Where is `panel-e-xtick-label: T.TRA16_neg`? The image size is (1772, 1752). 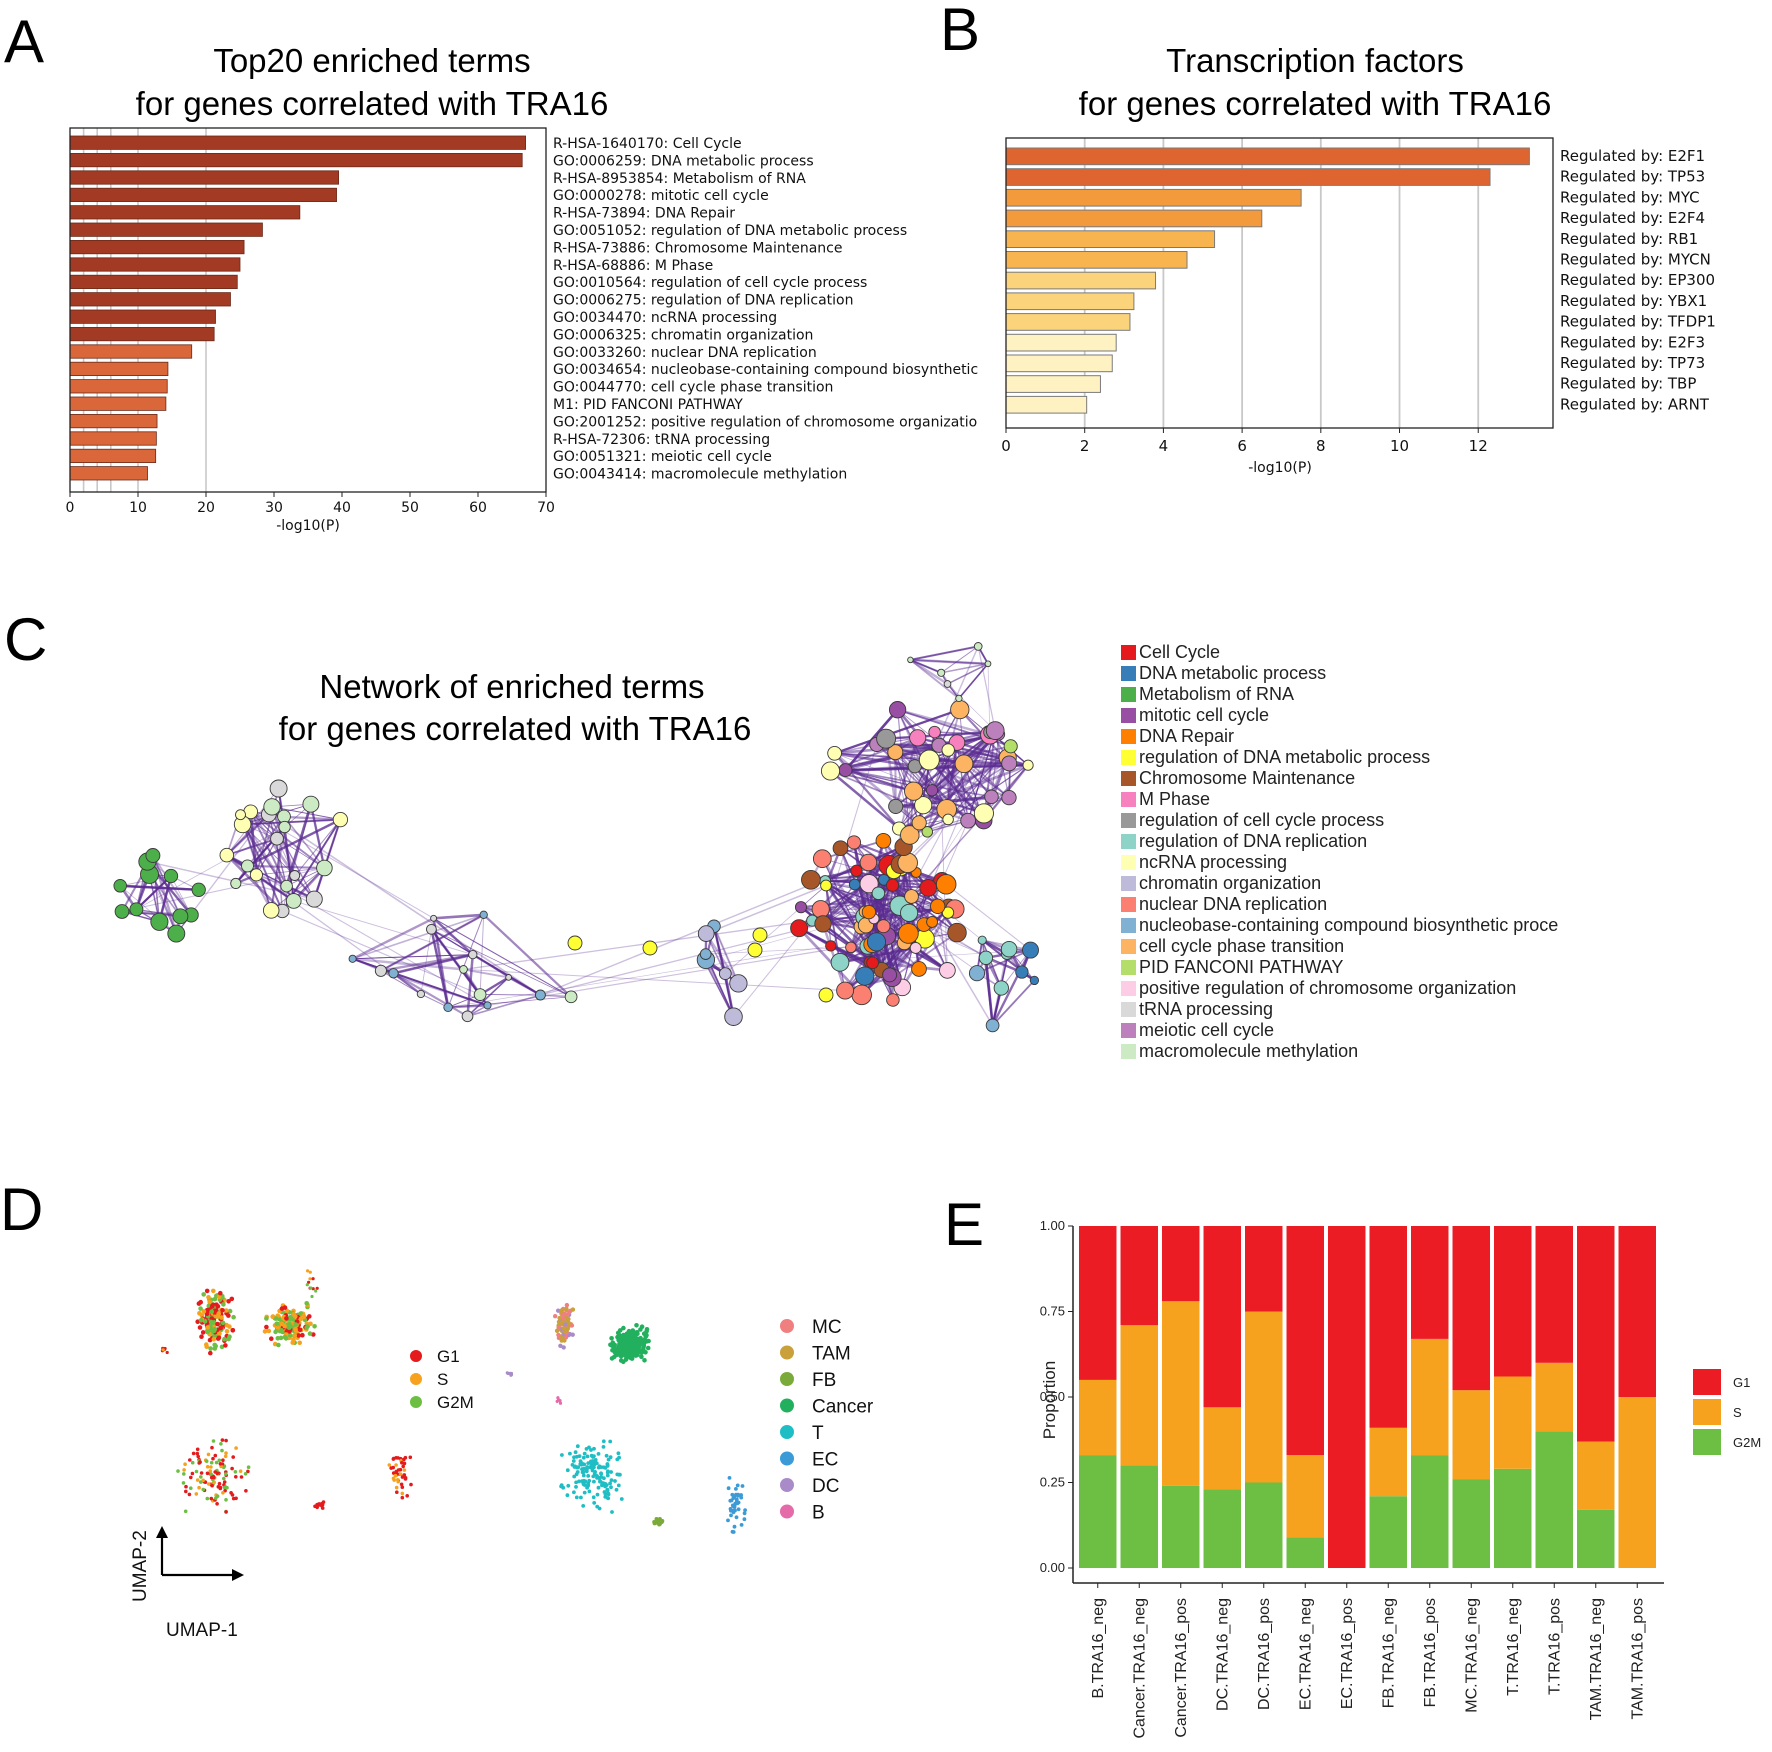
panel-e-xtick-label: T.TRA16_neg is located at coordinates (1513, 1647).